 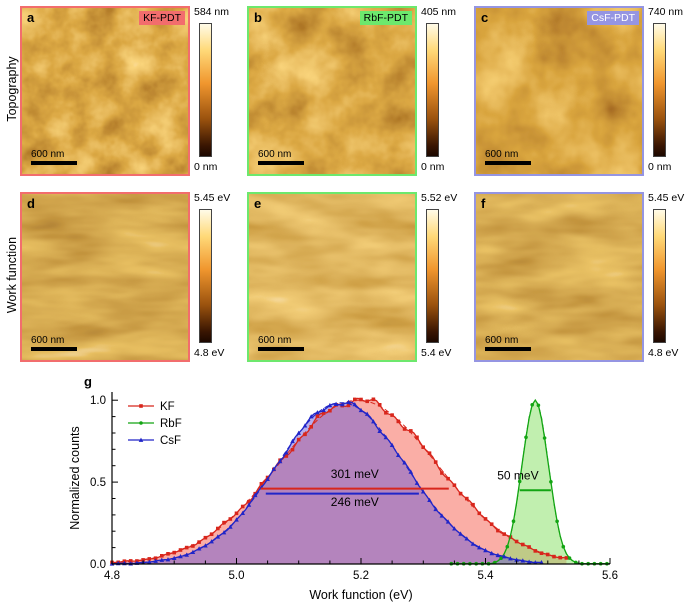 I want to click on colorbar-max-label: 405 nm, so click(x=439, y=12).